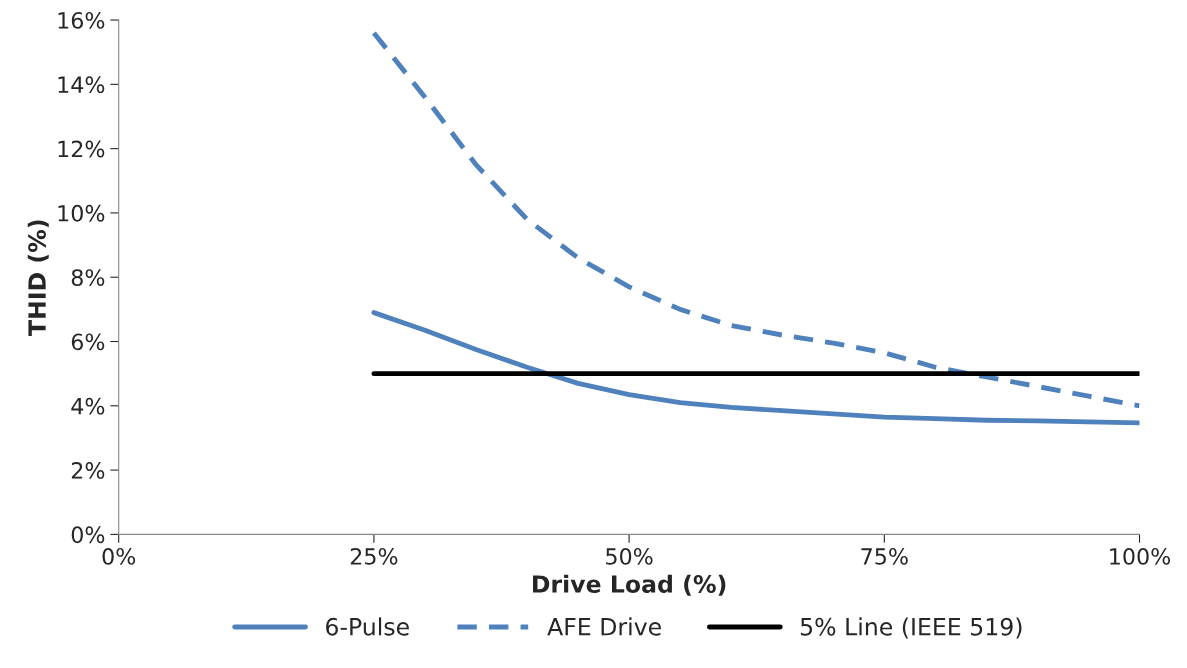 Image resolution: width=1187 pixels, height=668 pixels. Describe the element at coordinates (81, 20) in the screenshot. I see `y-tick-label: 16%` at that location.